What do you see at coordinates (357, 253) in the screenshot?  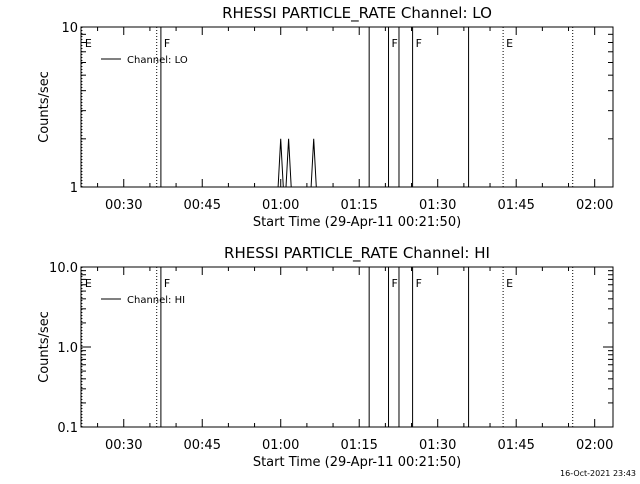 I see `chart-title: RHESSI PARTICLE_RATE Channel: HI` at bounding box center [357, 253].